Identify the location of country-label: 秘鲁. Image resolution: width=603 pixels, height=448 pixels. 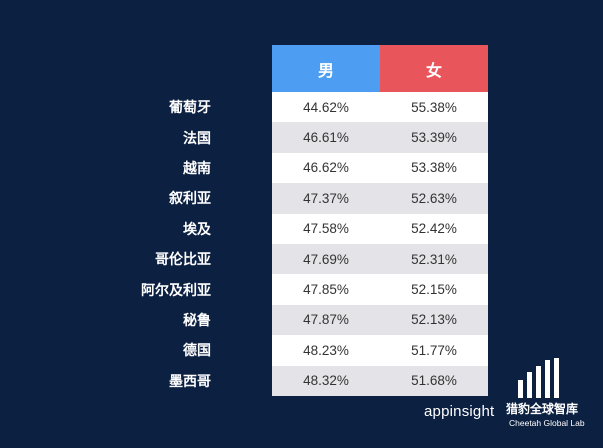
(197, 320).